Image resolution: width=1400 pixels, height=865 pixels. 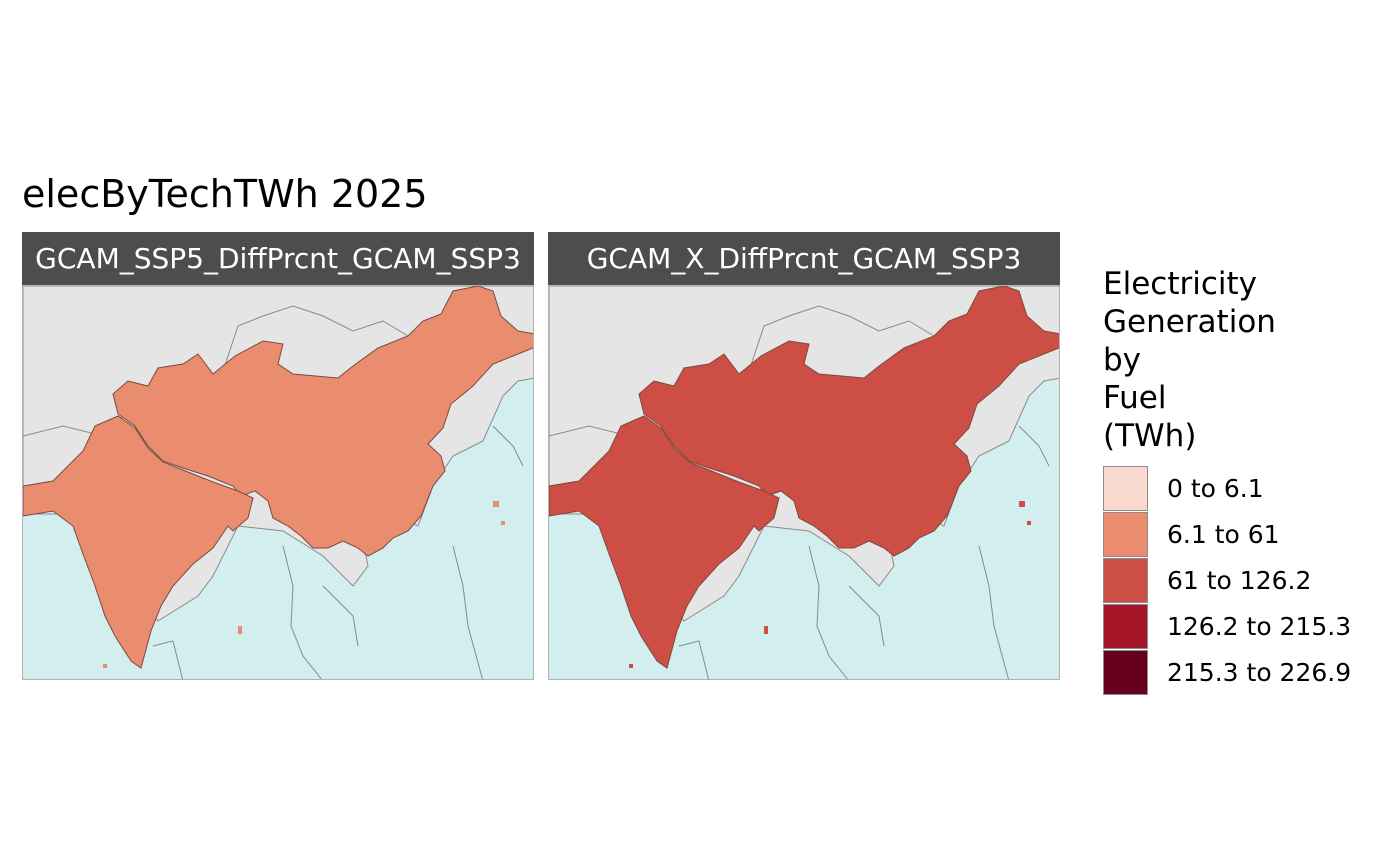 I want to click on facet-strip: GCAM_X_DiffPrcnt_GCAM_SSP3, so click(x=804, y=258).